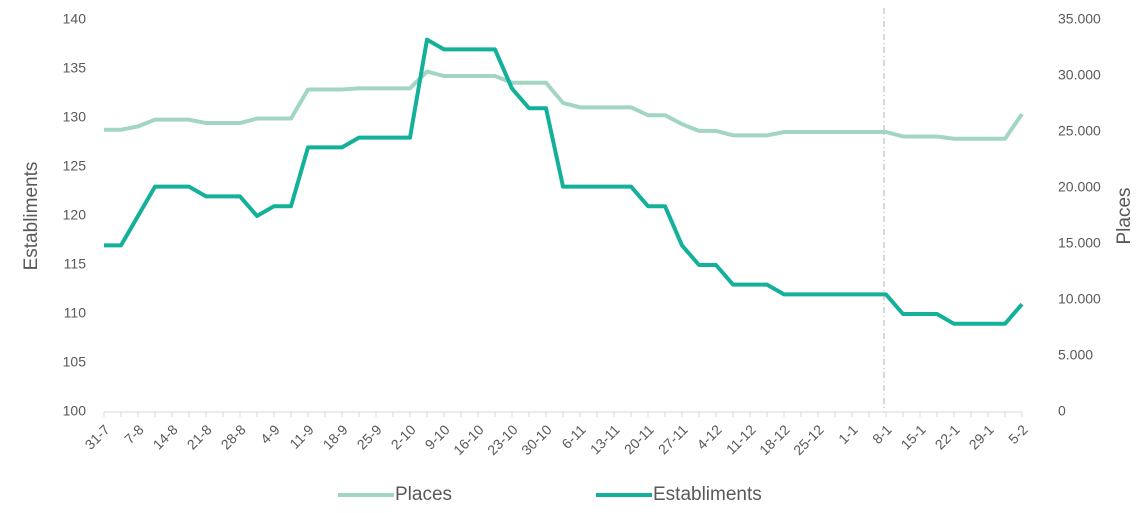 The height and width of the screenshot is (513, 1143). What do you see at coordinates (564, 105) in the screenshot?
I see `series-line` at bounding box center [564, 105].